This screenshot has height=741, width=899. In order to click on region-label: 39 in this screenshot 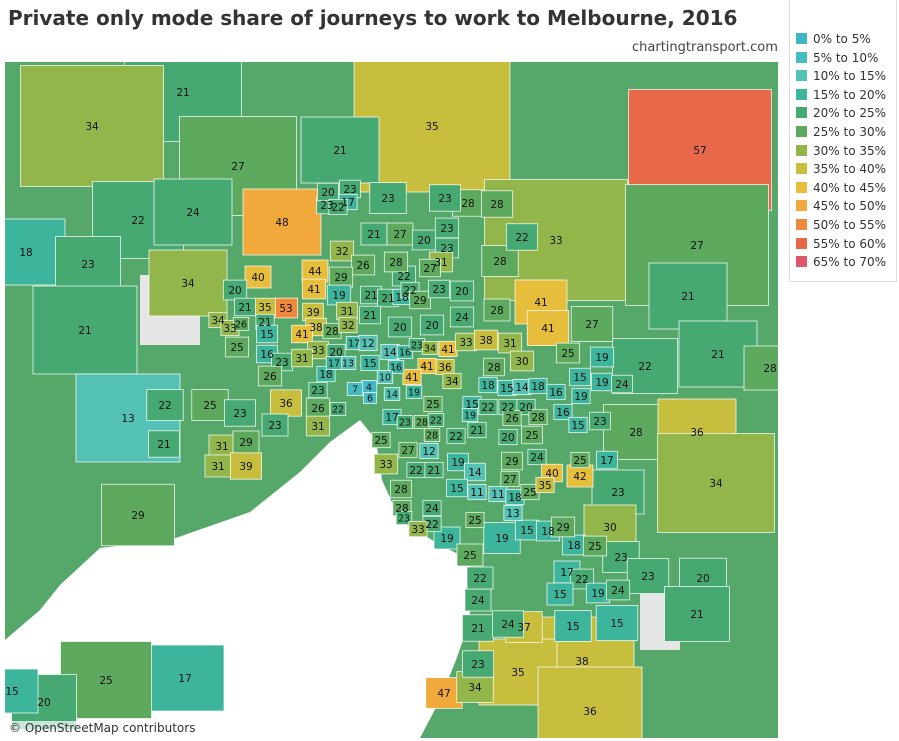, I will do `click(245, 467)`.